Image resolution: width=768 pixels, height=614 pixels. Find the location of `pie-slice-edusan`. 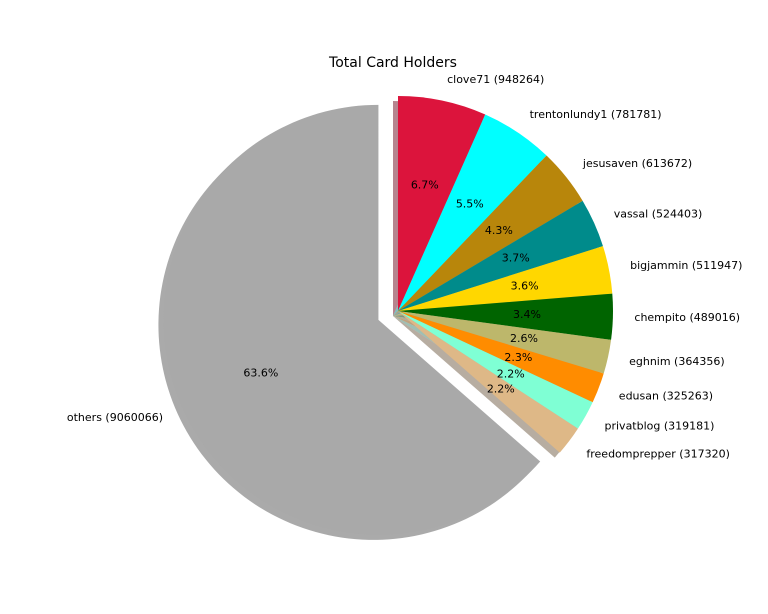

pie-slice-edusan is located at coordinates (501, 357).